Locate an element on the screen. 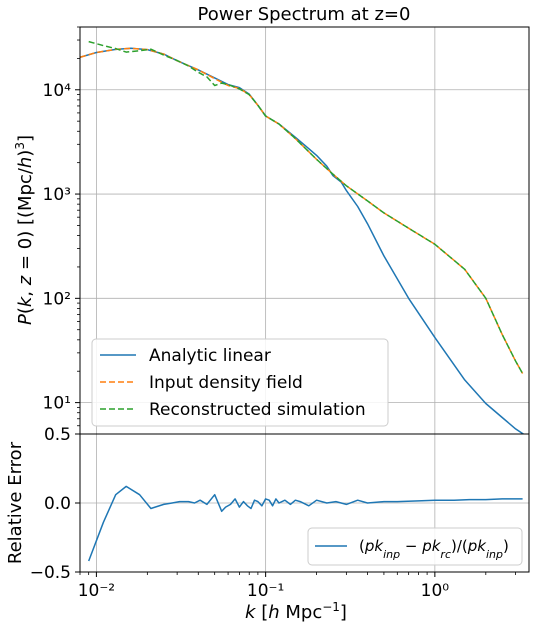  top-y-tick-label: 10³ is located at coordinates (57, 195).